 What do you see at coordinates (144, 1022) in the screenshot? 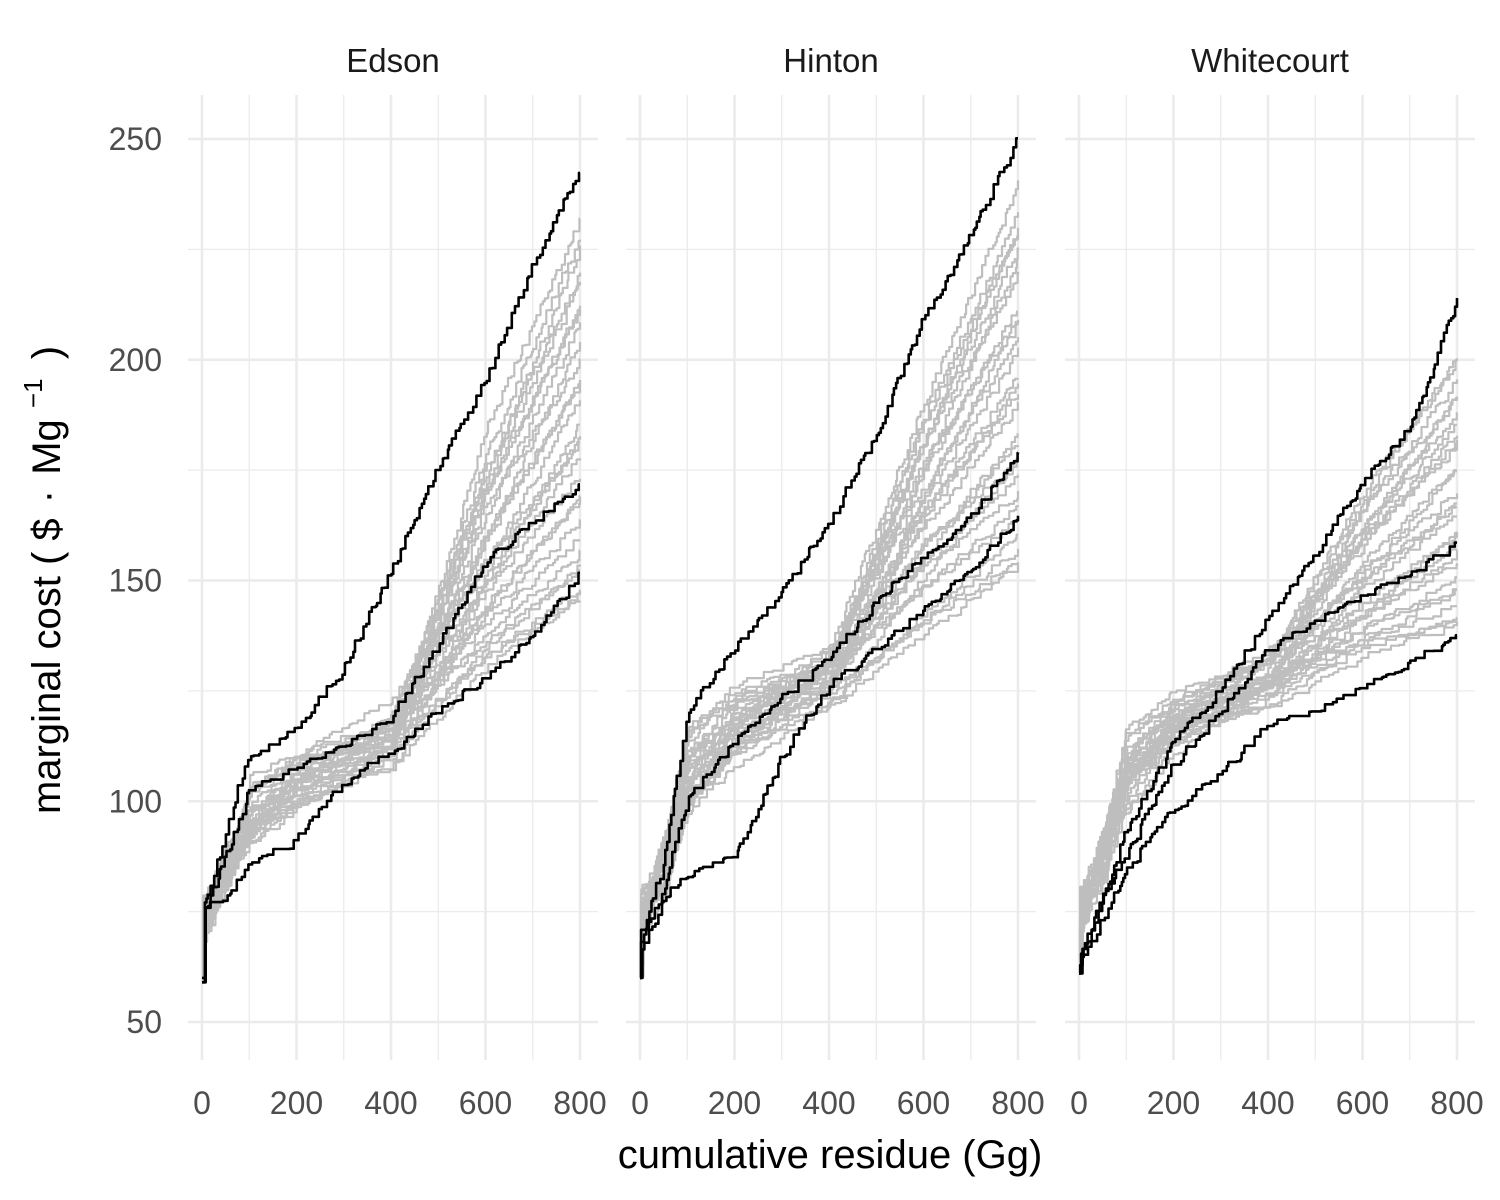
I see `y-tick-label: 50` at bounding box center [144, 1022].